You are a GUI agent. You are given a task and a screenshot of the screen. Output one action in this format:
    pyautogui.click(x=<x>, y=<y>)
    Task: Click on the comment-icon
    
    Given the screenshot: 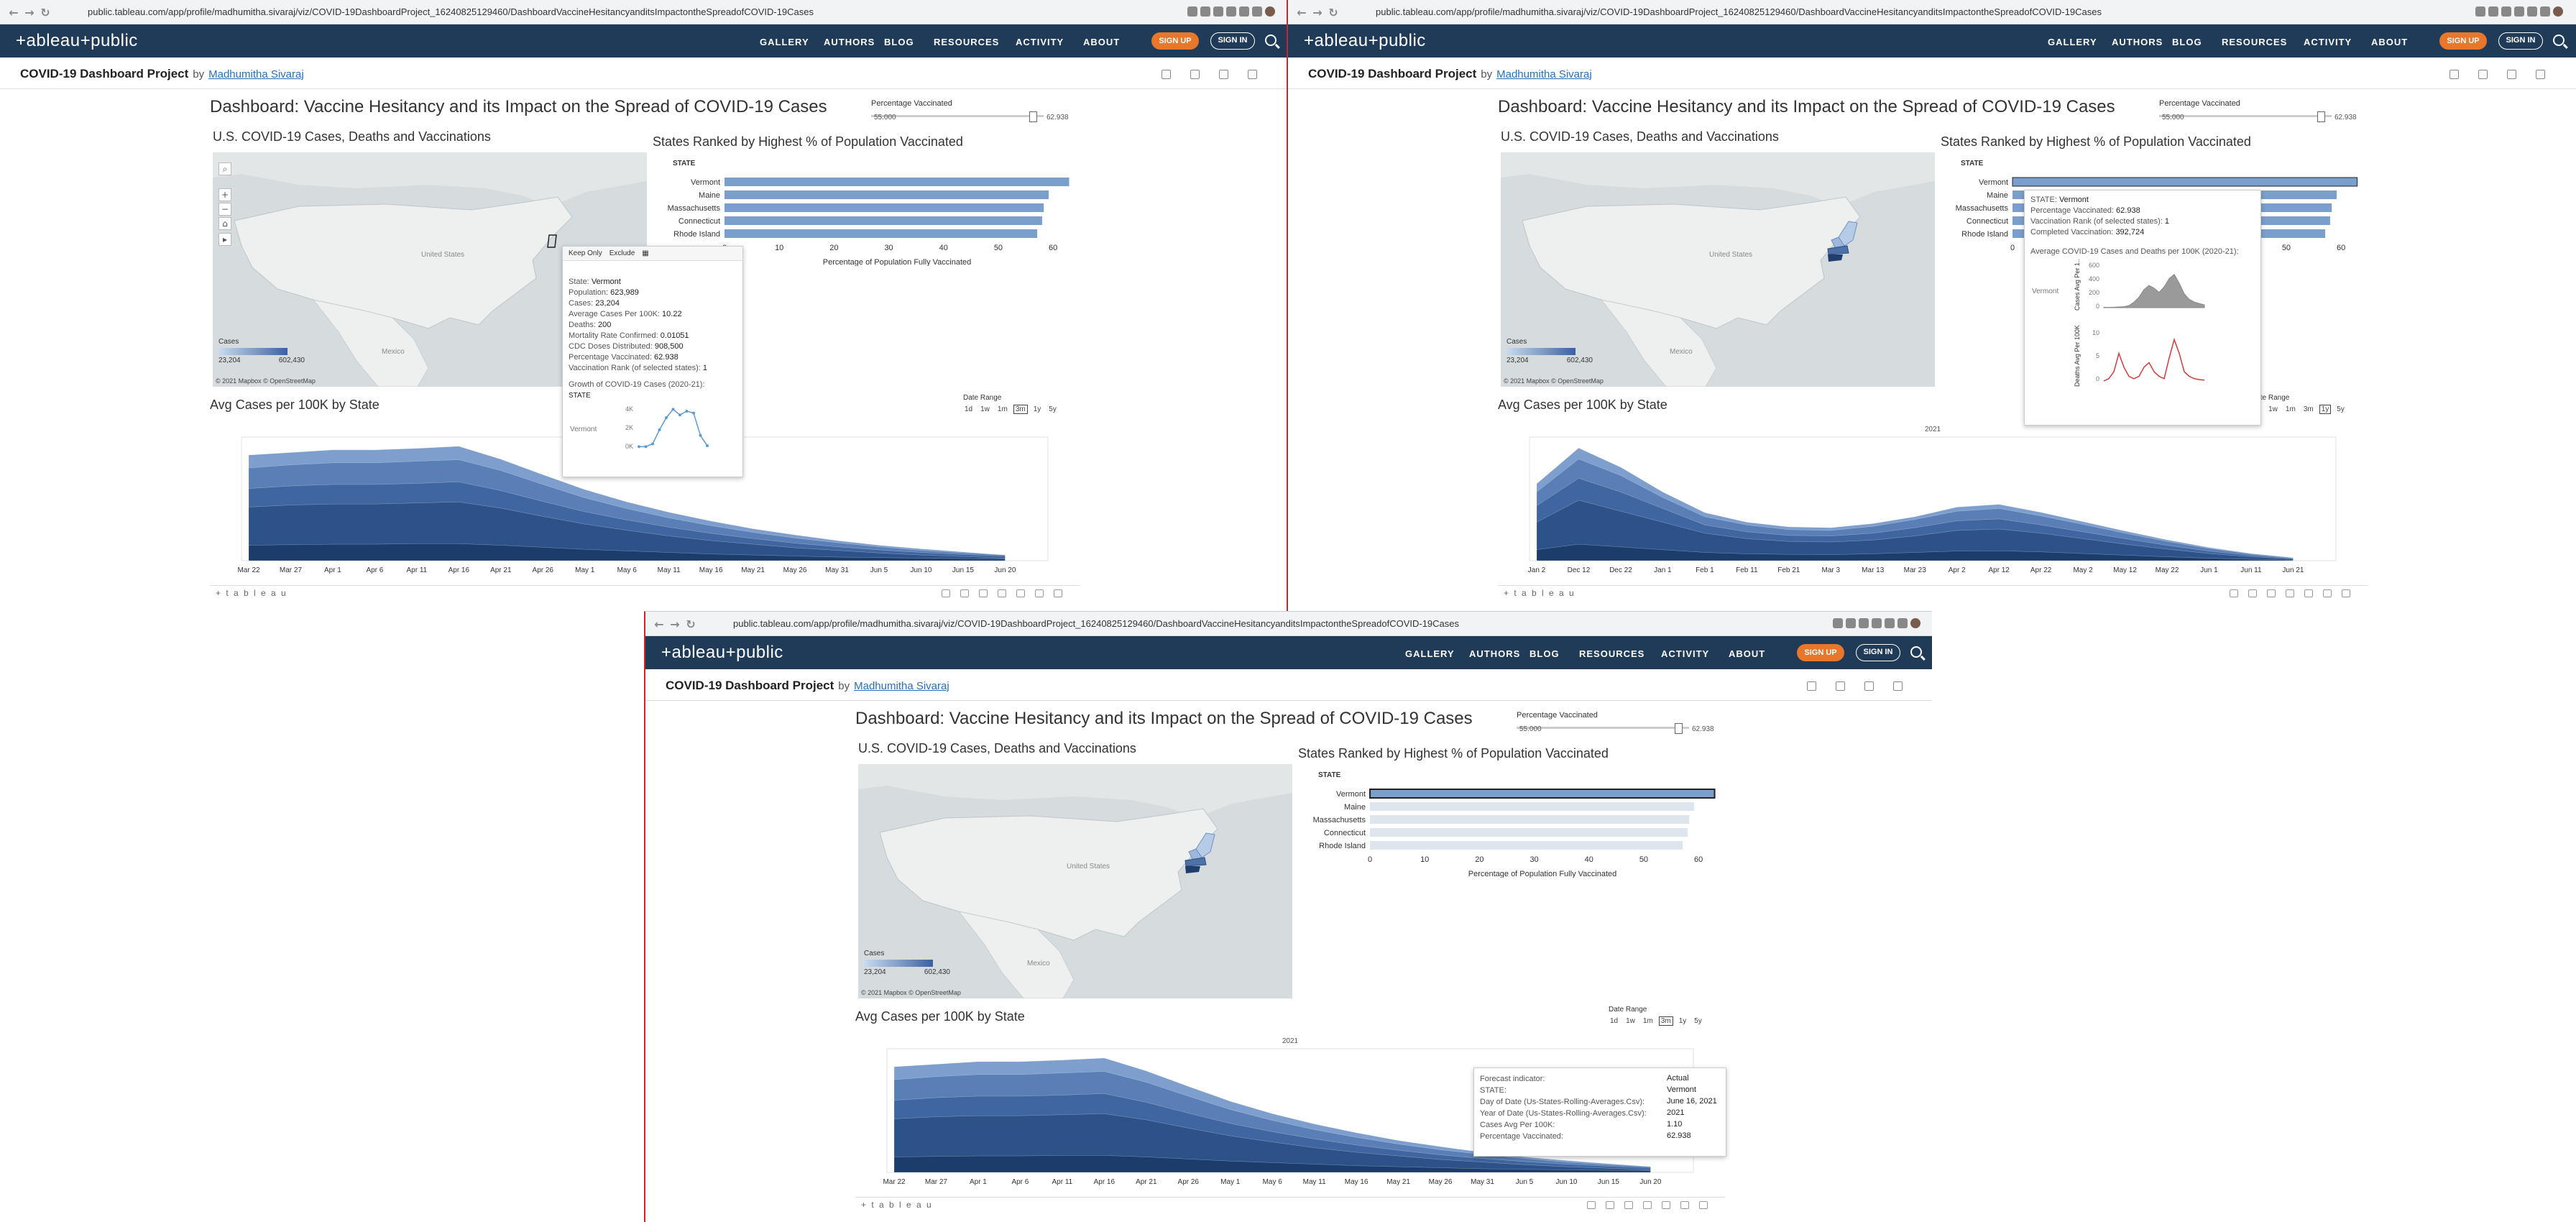 What is the action you would take?
    pyautogui.click(x=1898, y=686)
    